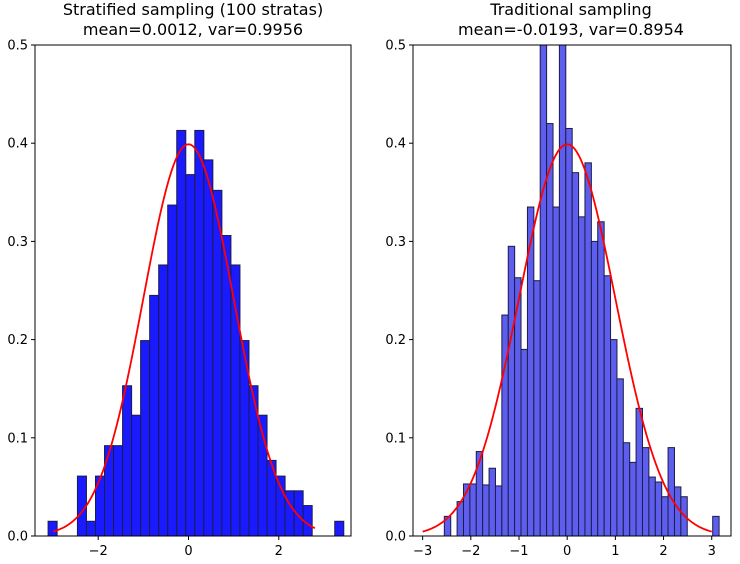 The image size is (740, 564). What do you see at coordinates (615, 551) in the screenshot?
I see `x-tick-label: 1` at bounding box center [615, 551].